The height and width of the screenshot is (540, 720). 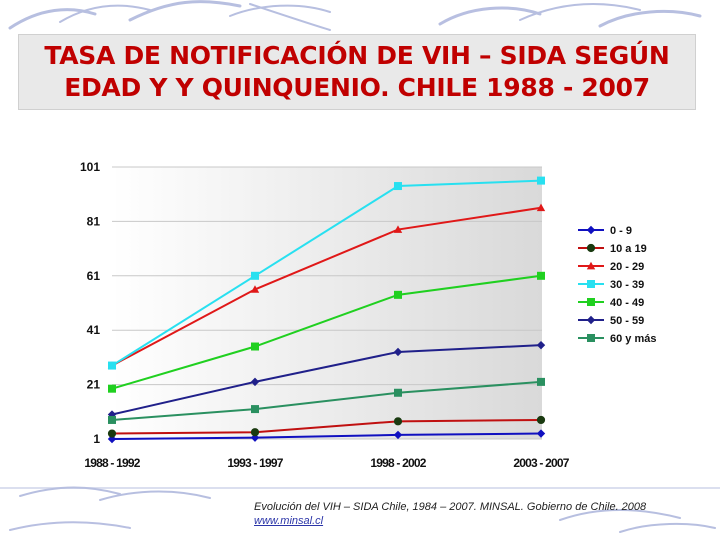 What do you see at coordinates (357, 55) in the screenshot?
I see `page-title-line-1: TASA DE NOTIFICACIÓN DE VIH – SIDA SEGÚN` at bounding box center [357, 55].